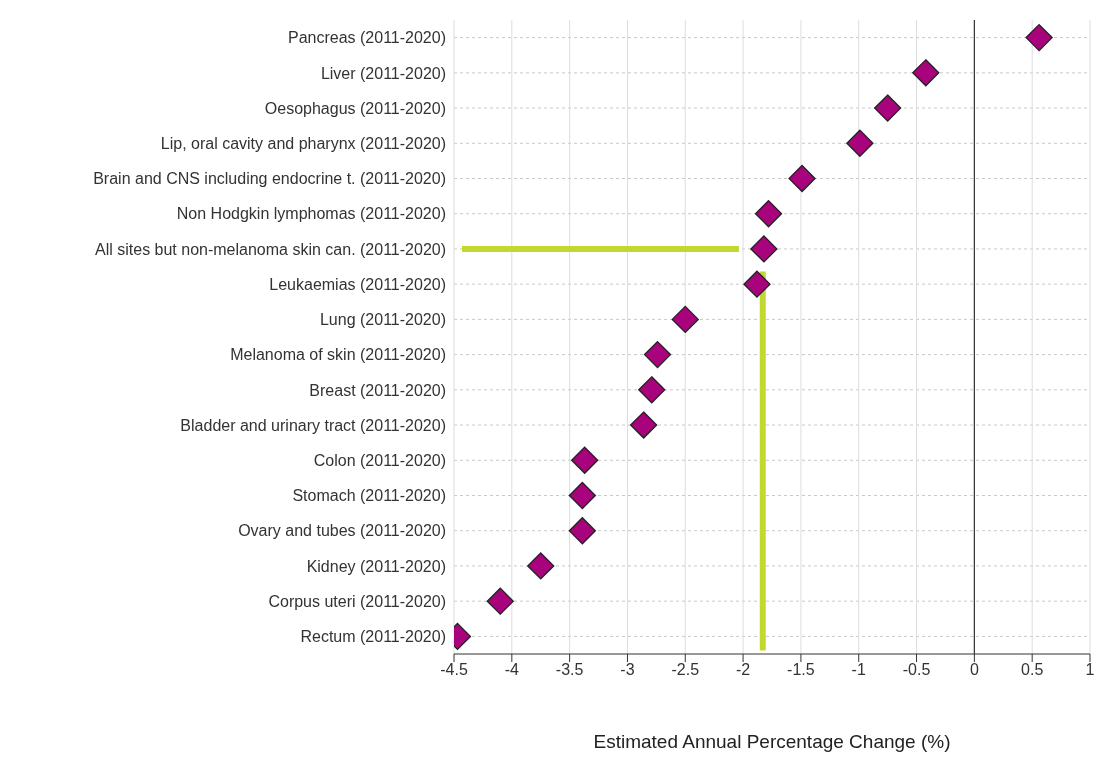 Image resolution: width=1112 pixels, height=766 pixels. I want to click on x-axis-title: Estimated Annual Percentage Change (%), so click(772, 741).